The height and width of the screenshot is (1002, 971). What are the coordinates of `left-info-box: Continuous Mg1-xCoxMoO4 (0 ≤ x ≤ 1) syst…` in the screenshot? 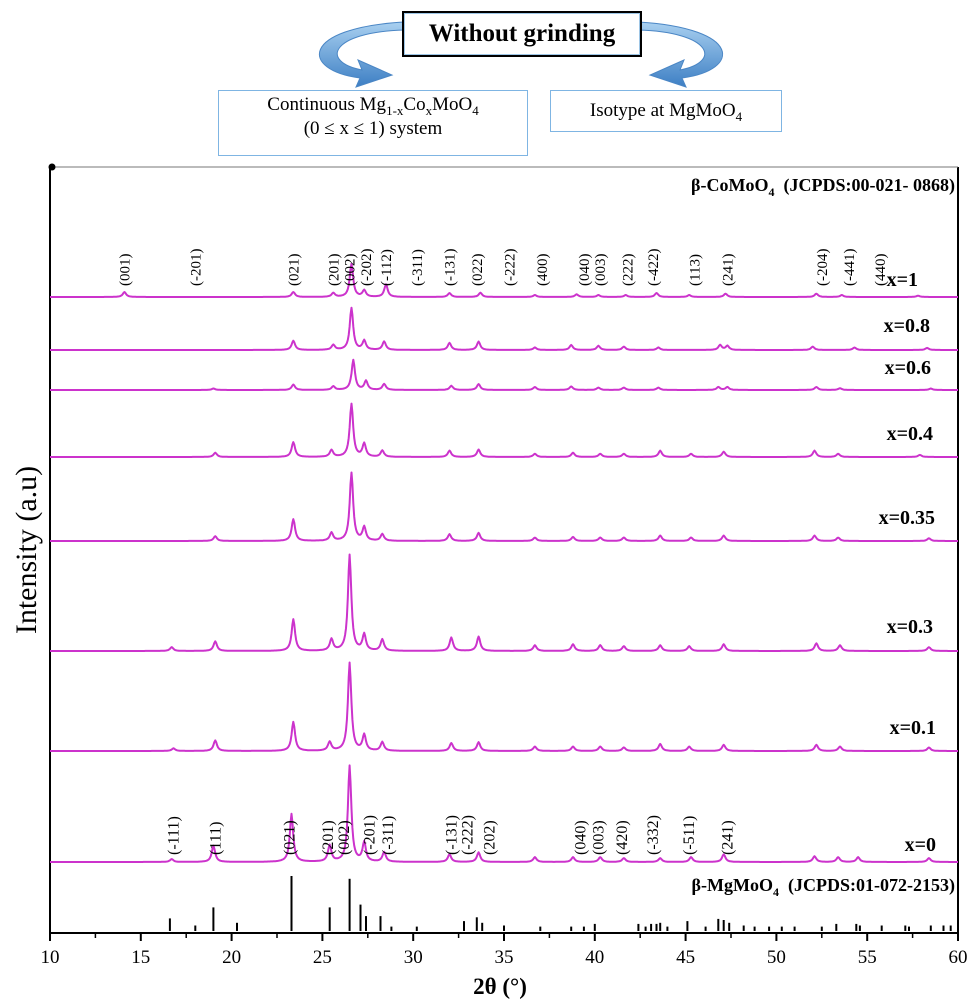 It's located at (373, 123).